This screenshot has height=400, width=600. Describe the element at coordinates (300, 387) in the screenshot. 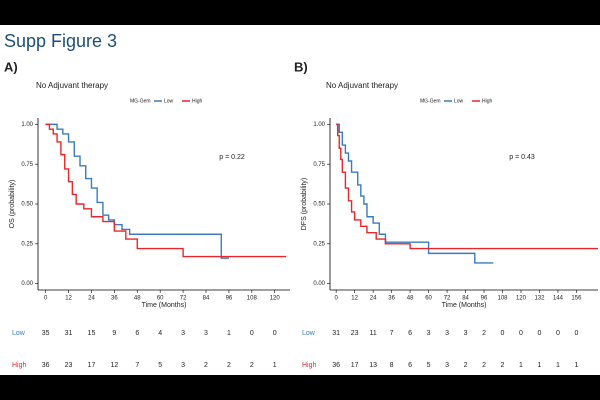

I see `bottom-bar` at that location.